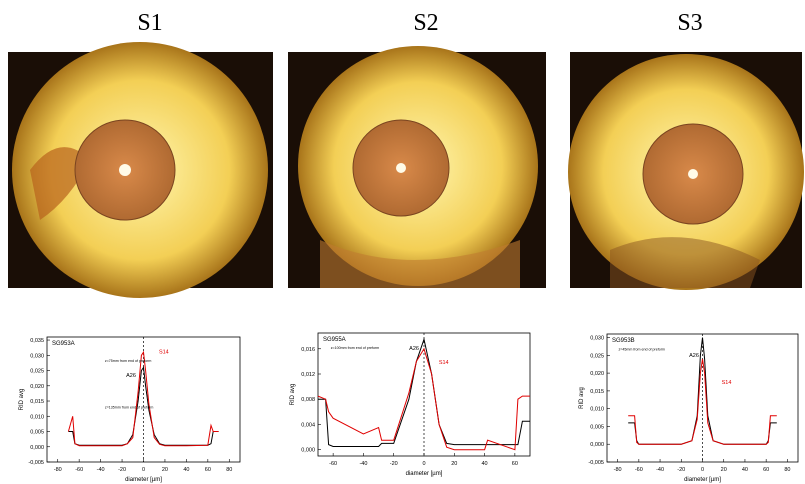  What do you see at coordinates (308, 375) in the screenshot?
I see `y-tick-label: 0,012` at bounding box center [308, 375].